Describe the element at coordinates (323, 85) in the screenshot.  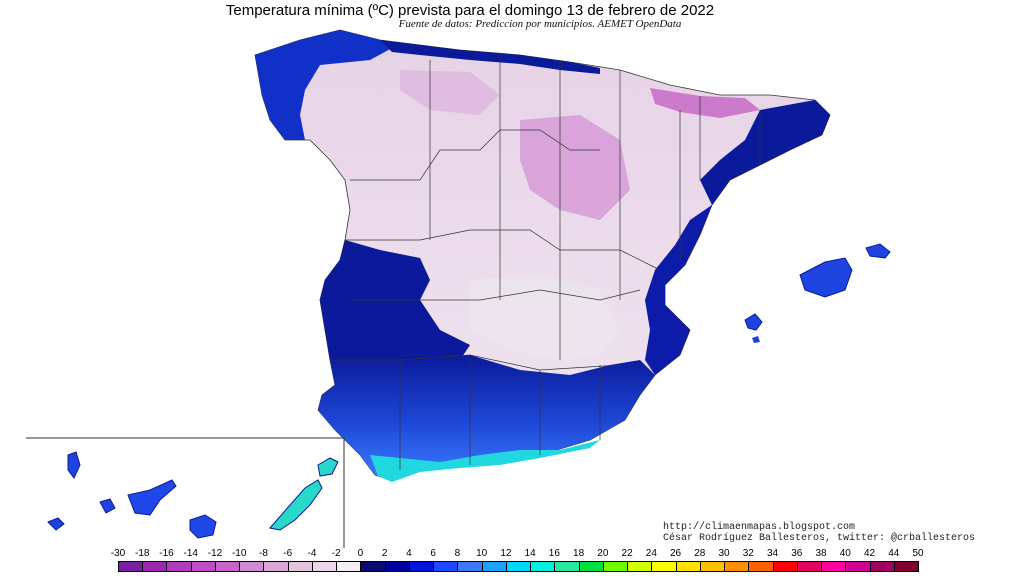
I see `galicia-region` at that location.